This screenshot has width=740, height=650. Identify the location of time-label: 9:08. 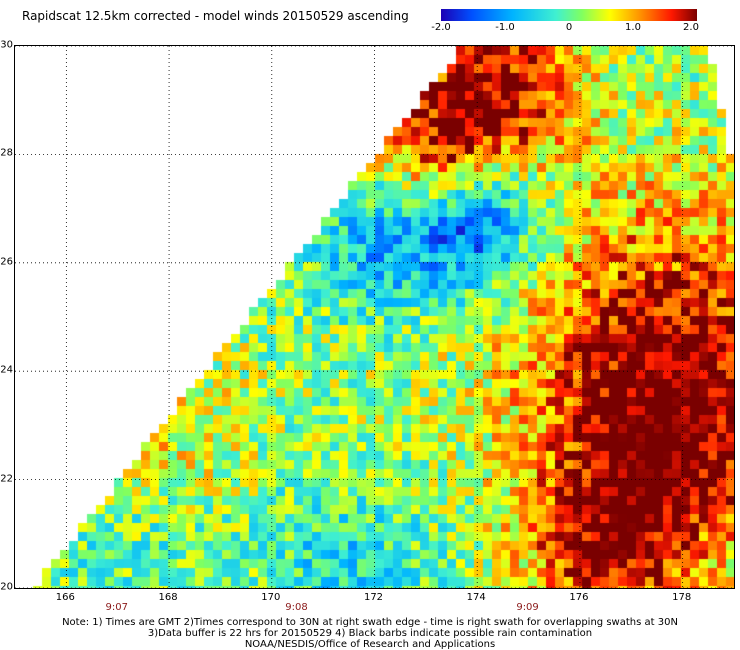
(296, 607).